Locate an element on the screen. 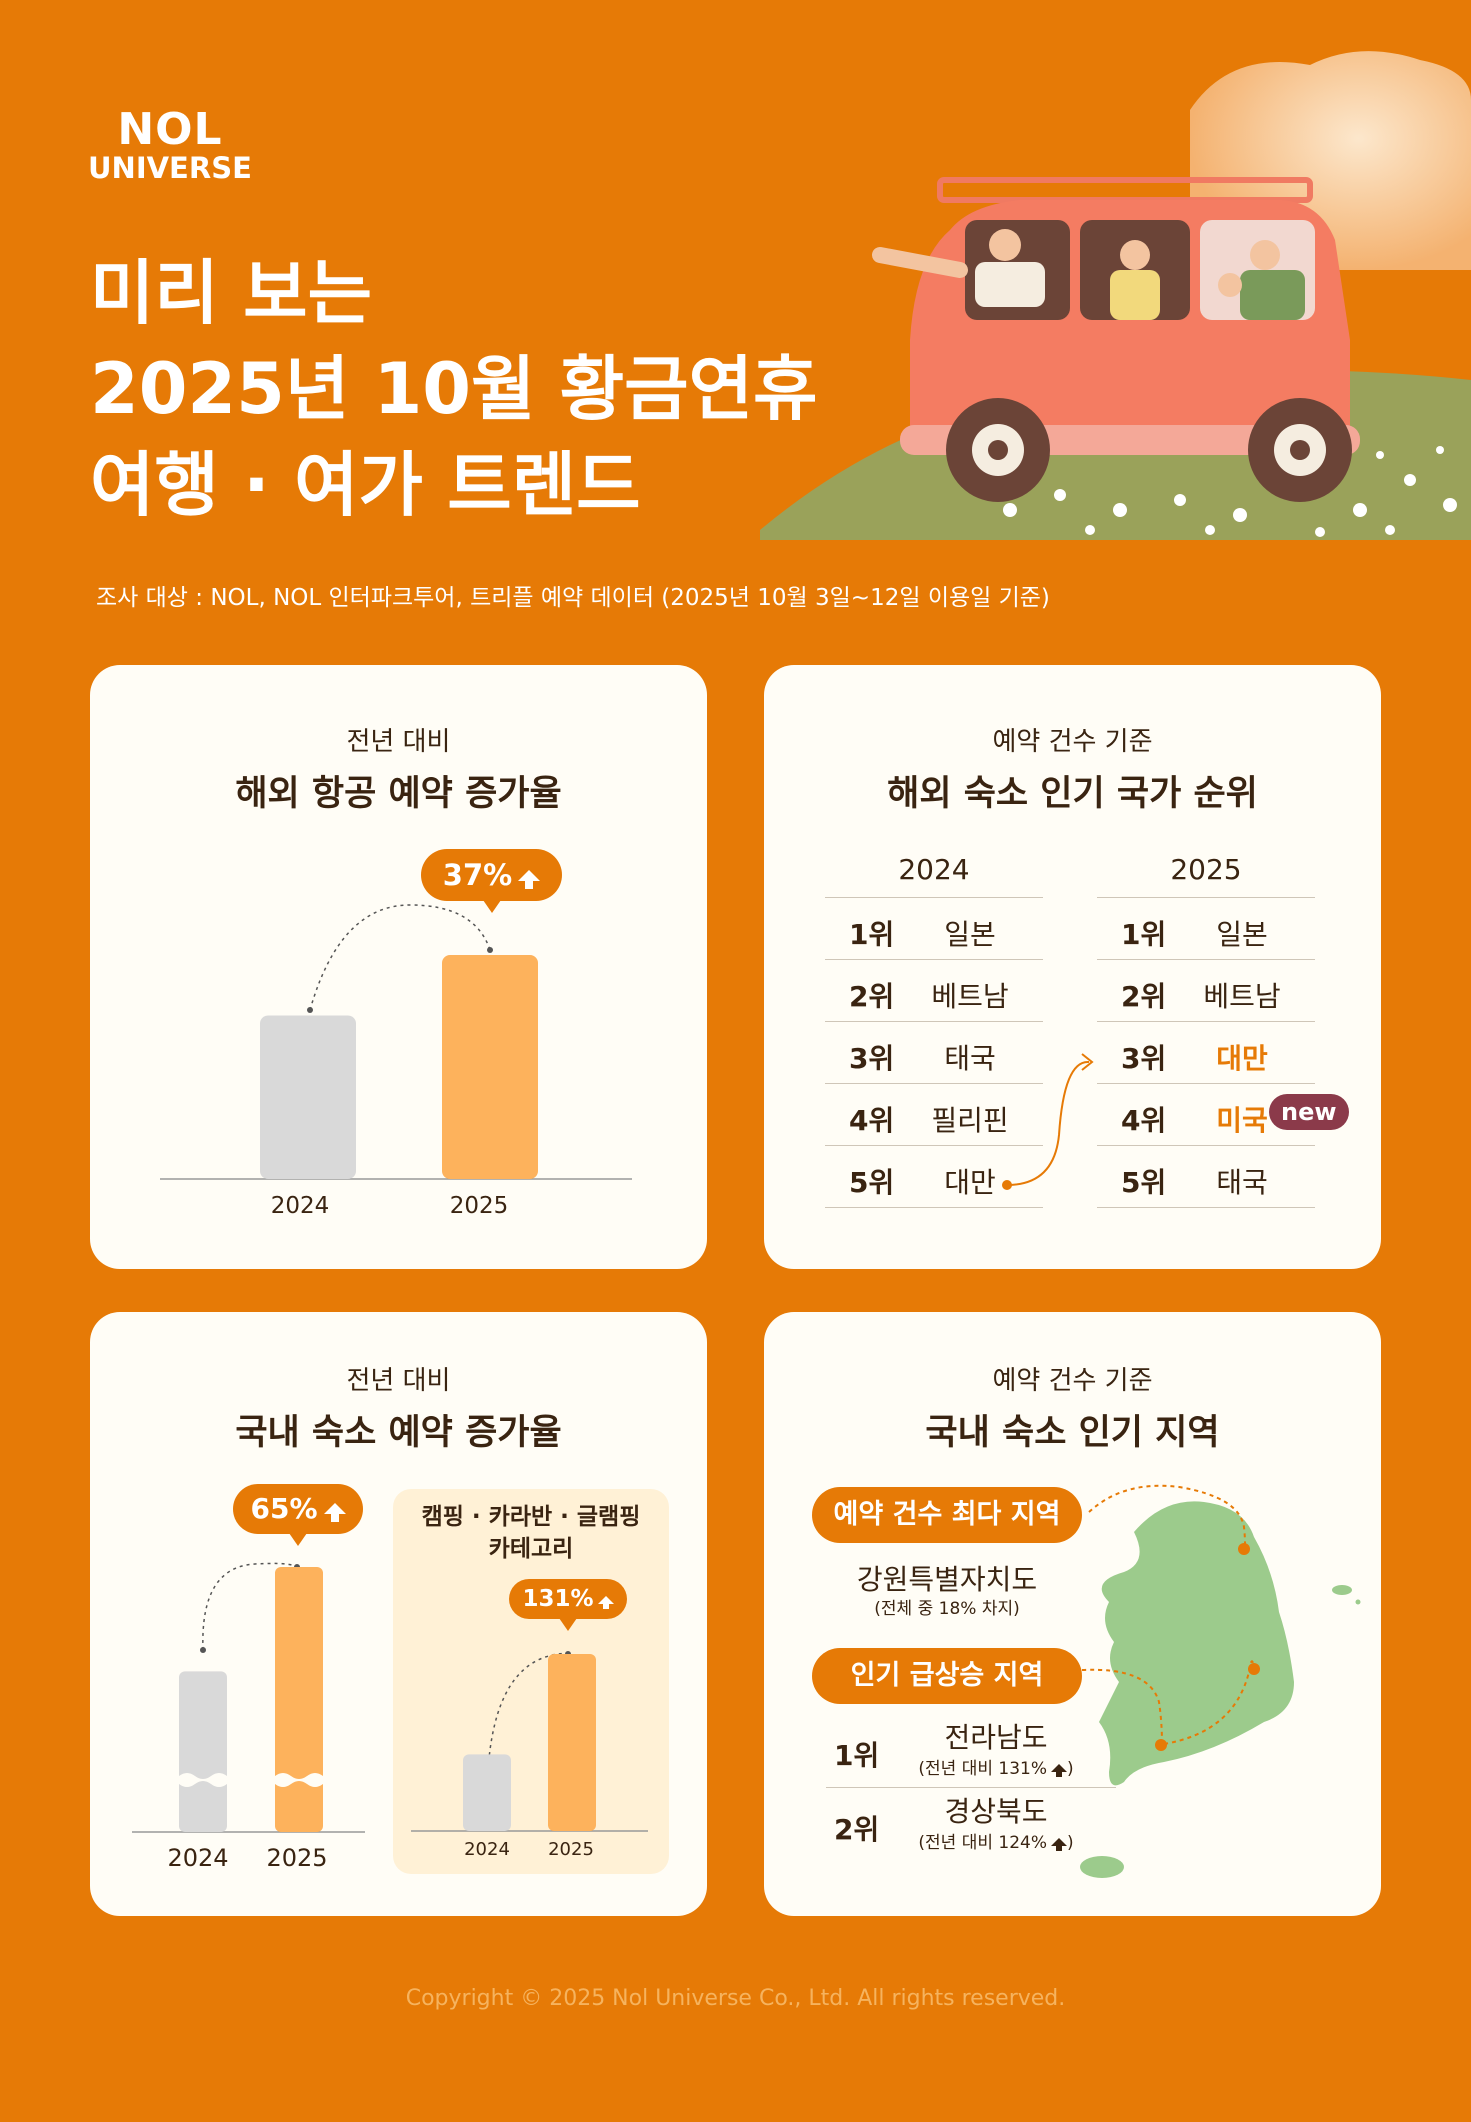 Image resolution: width=1471 pixels, height=2122 pixels. card-flight-growth: 전년 대비 해외 항공 예약 증가율 37% 2024 2025 is located at coordinates (398, 967).